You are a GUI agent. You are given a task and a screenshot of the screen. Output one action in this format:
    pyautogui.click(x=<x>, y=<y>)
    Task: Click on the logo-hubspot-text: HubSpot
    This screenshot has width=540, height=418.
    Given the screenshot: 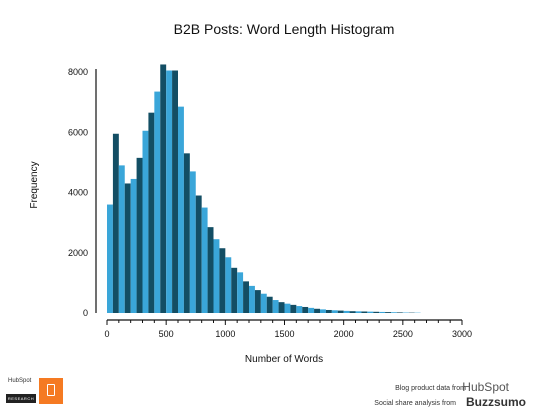 What is the action you would take?
    pyautogui.click(x=20, y=381)
    